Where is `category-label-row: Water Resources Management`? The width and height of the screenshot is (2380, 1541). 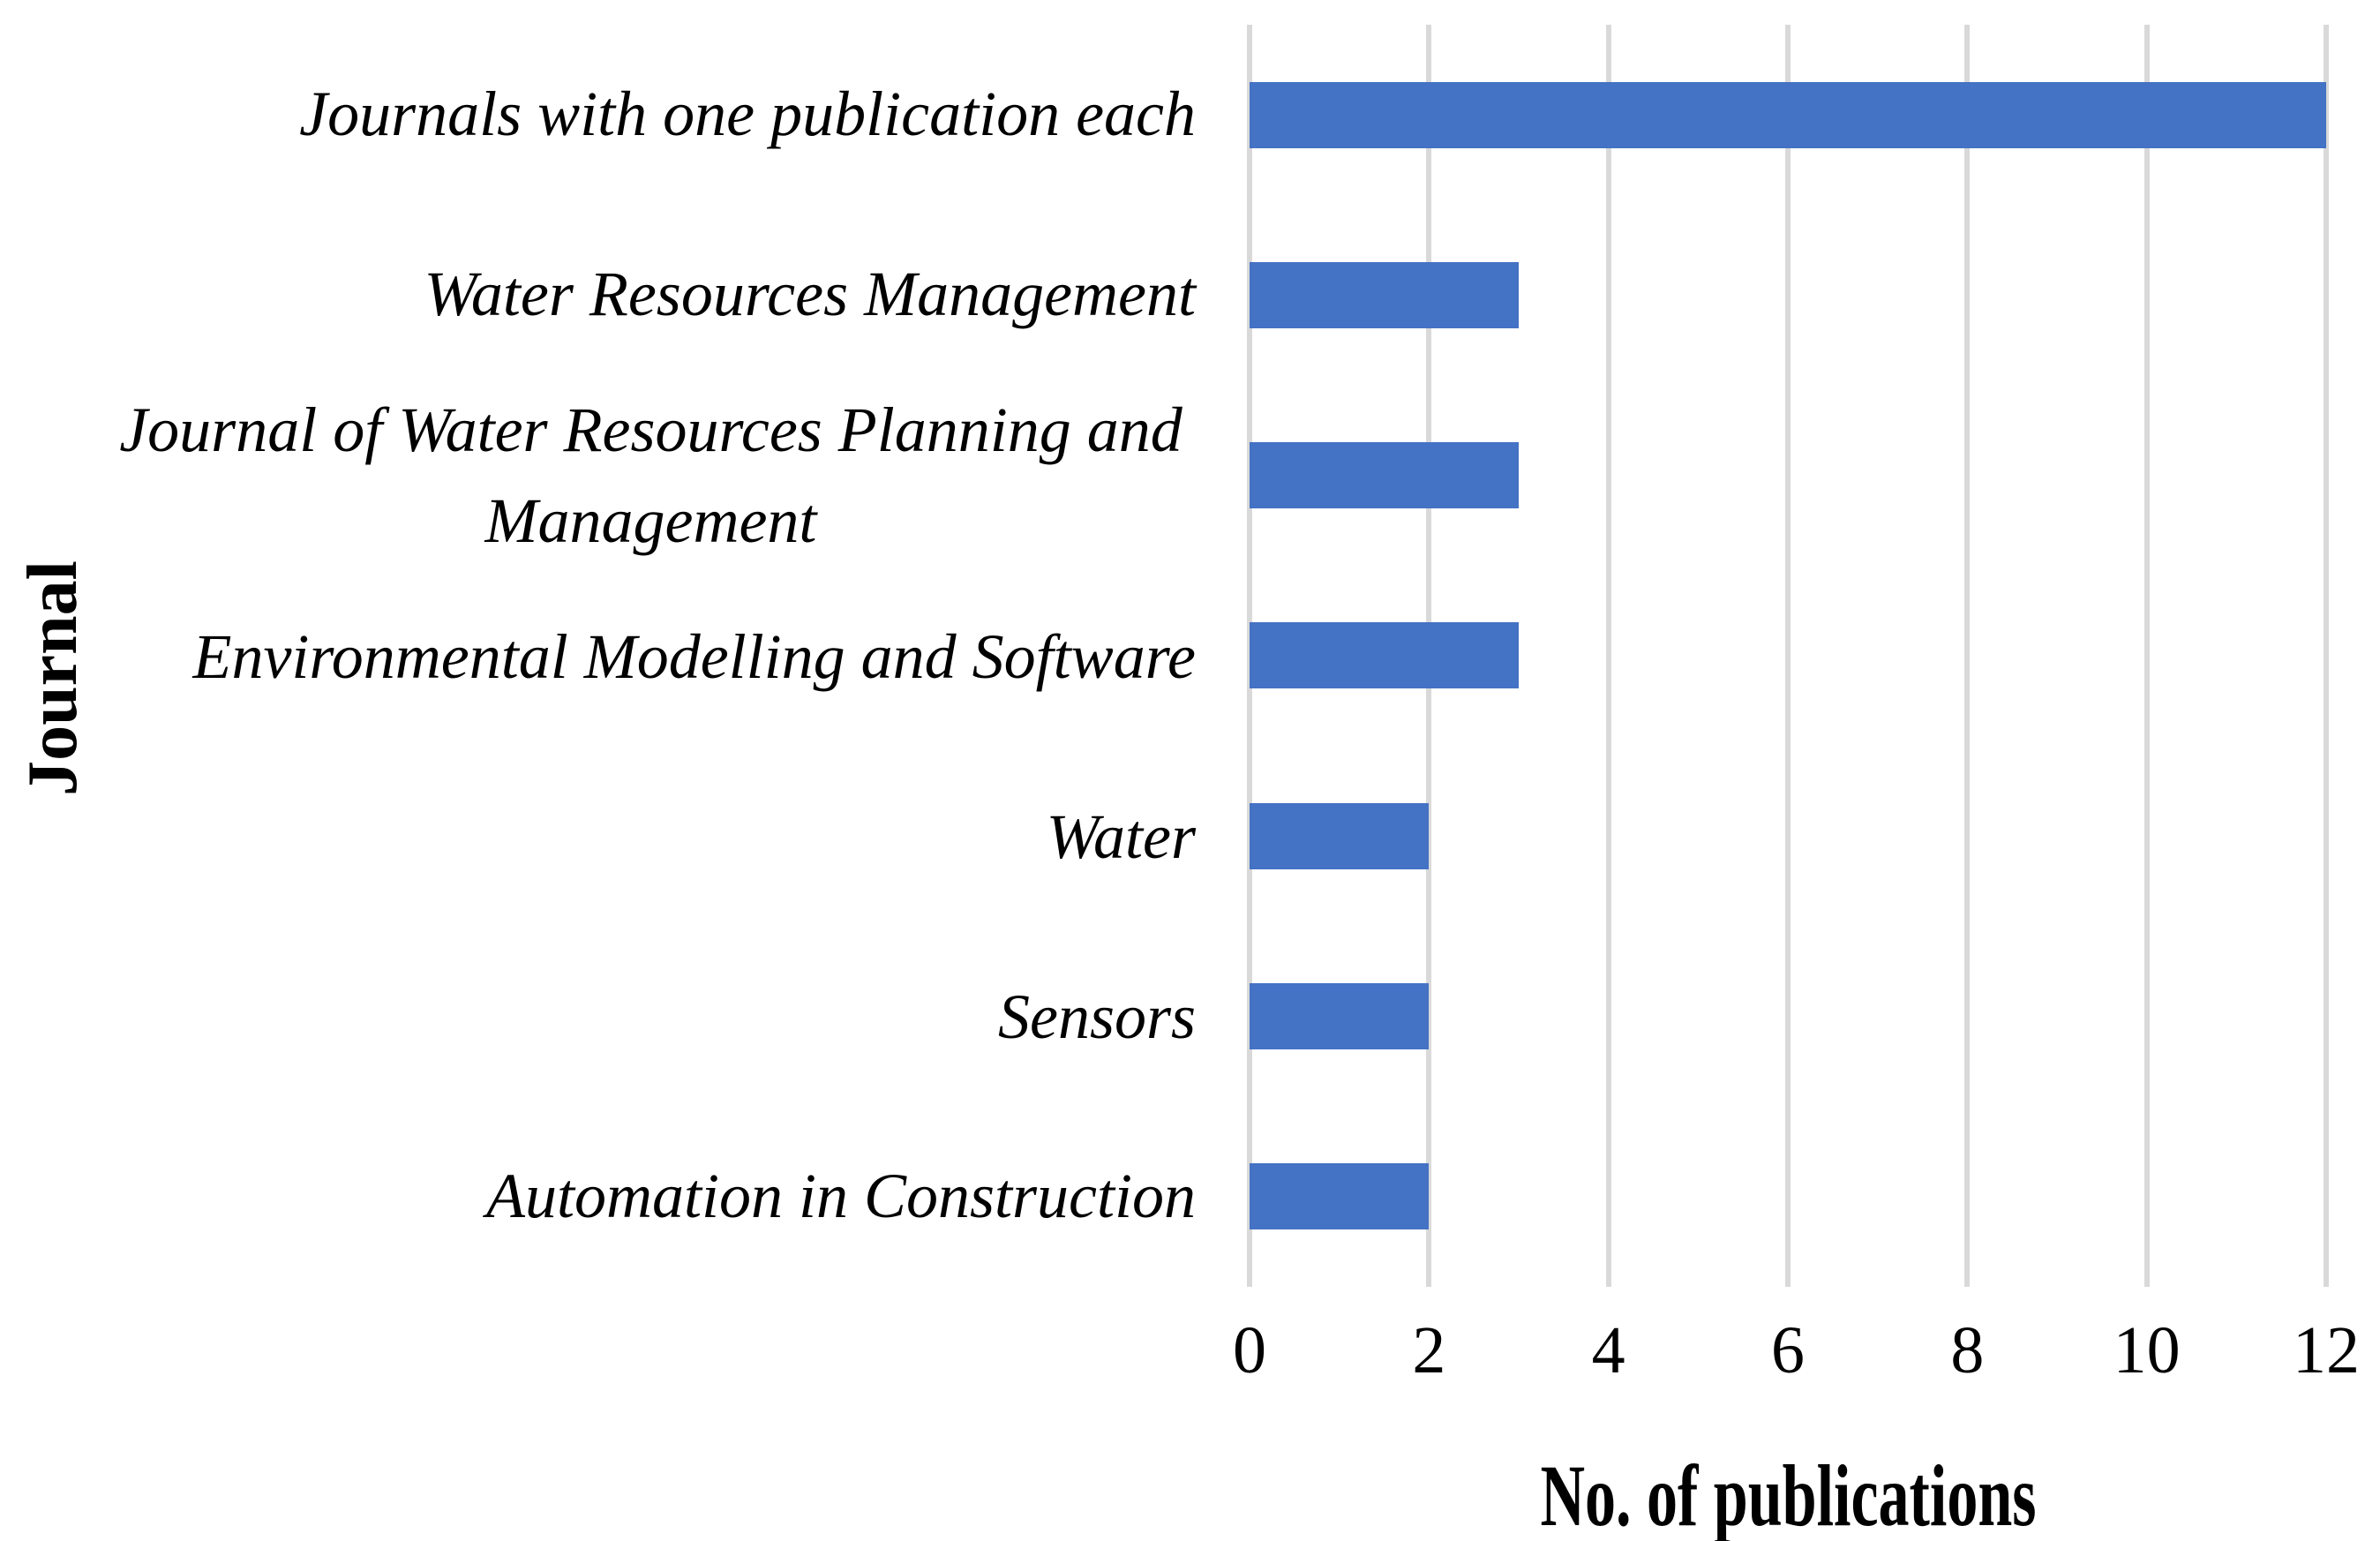
category-label-row: Water Resources Management is located at coordinates (651, 295).